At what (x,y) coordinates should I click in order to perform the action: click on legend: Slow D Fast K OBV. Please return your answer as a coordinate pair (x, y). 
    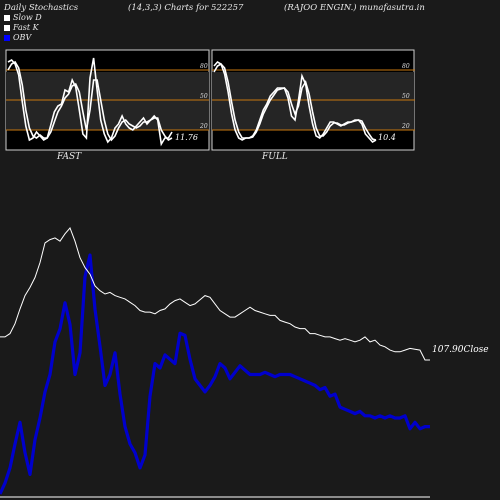
    Looking at the image, I should click on (23, 28).